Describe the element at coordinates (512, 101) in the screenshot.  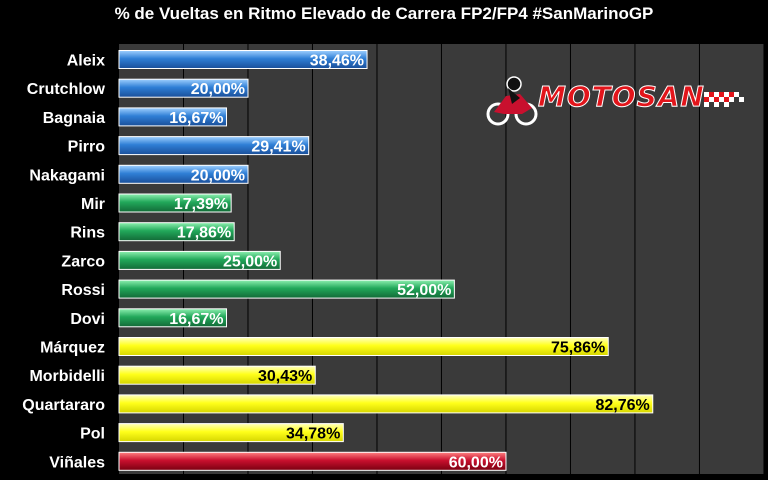
I see `motorcycle-rider-icon` at that location.